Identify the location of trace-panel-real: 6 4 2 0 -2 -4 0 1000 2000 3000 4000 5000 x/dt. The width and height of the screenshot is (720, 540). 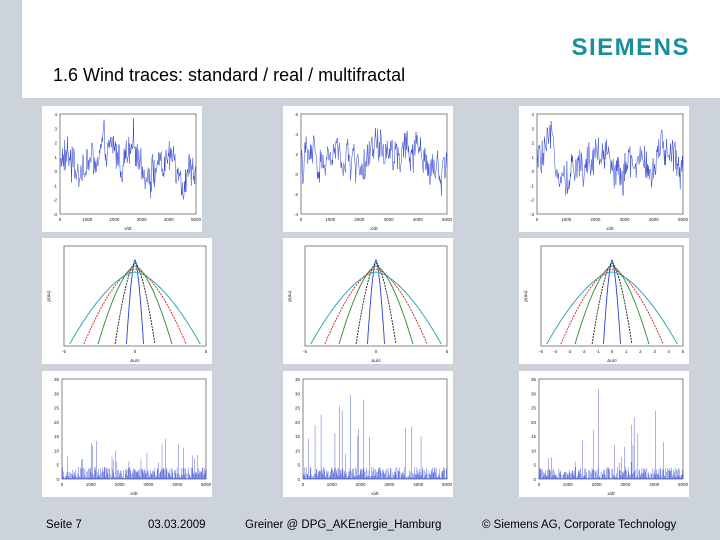
(368, 169).